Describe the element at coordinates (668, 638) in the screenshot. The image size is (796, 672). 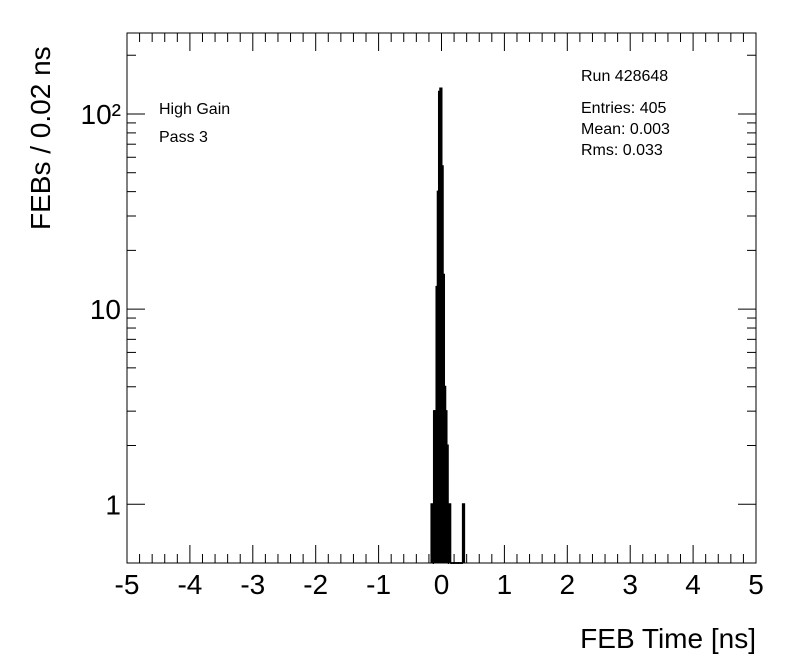
I see `x-axis-title: FEB Time [ns]` at that location.